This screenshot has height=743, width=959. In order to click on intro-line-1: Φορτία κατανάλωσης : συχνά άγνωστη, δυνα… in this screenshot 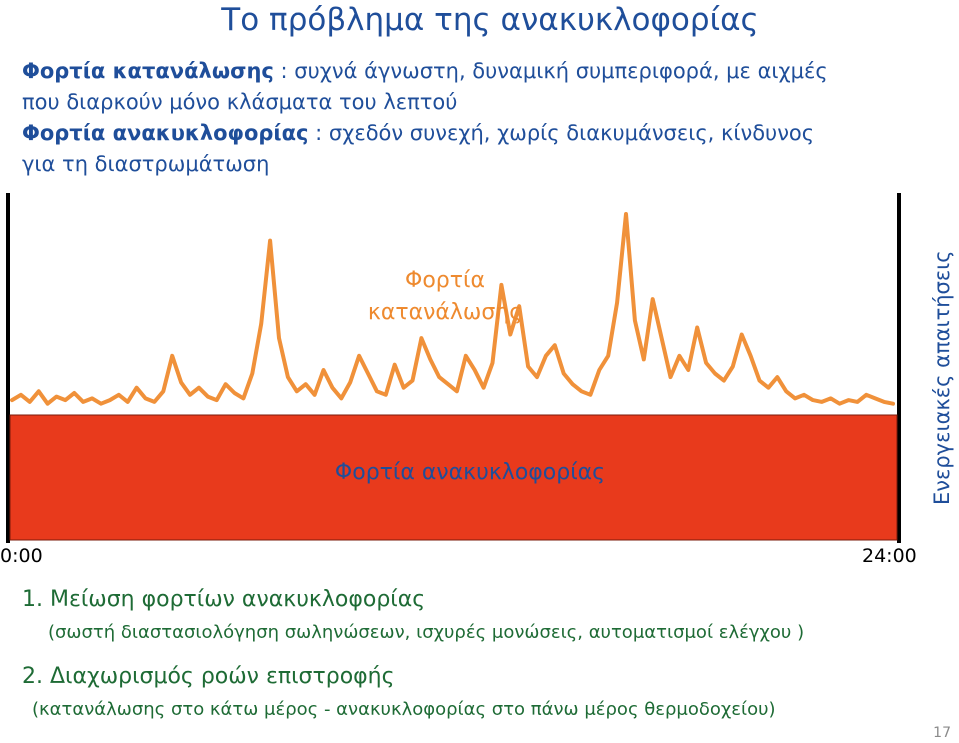, I will do `click(472, 71)`.